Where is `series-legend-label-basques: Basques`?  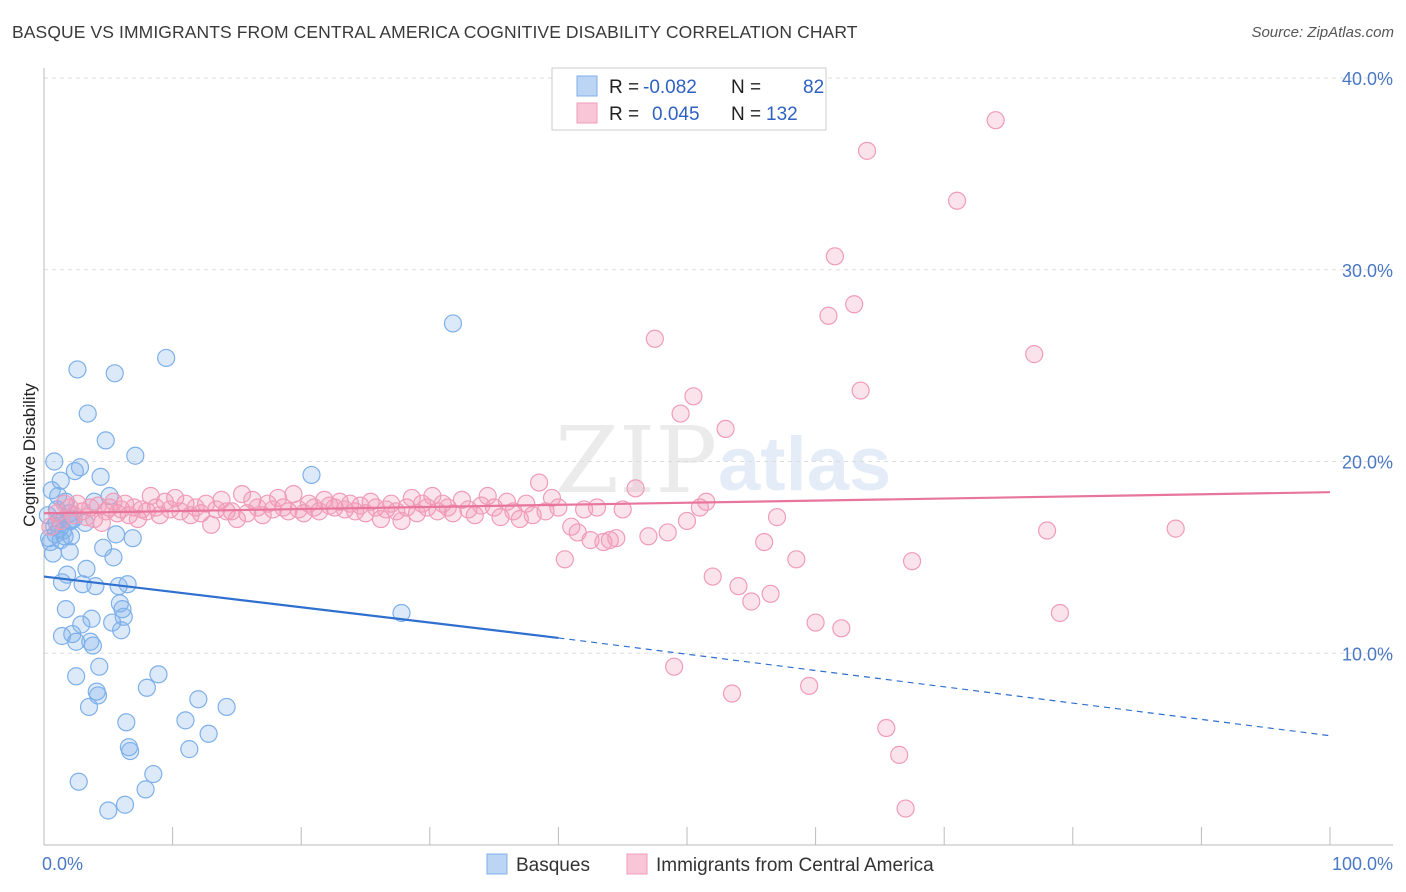
series-legend-label-basques: Basques is located at coordinates (553, 865).